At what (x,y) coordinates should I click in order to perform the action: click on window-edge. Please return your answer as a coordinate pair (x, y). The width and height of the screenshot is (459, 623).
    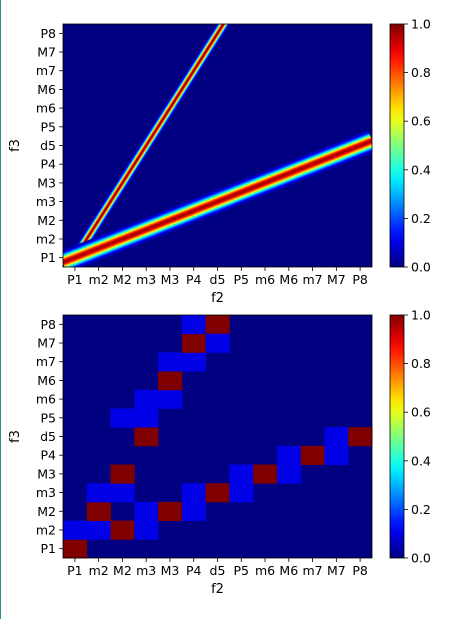
    Looking at the image, I should click on (0, 309).